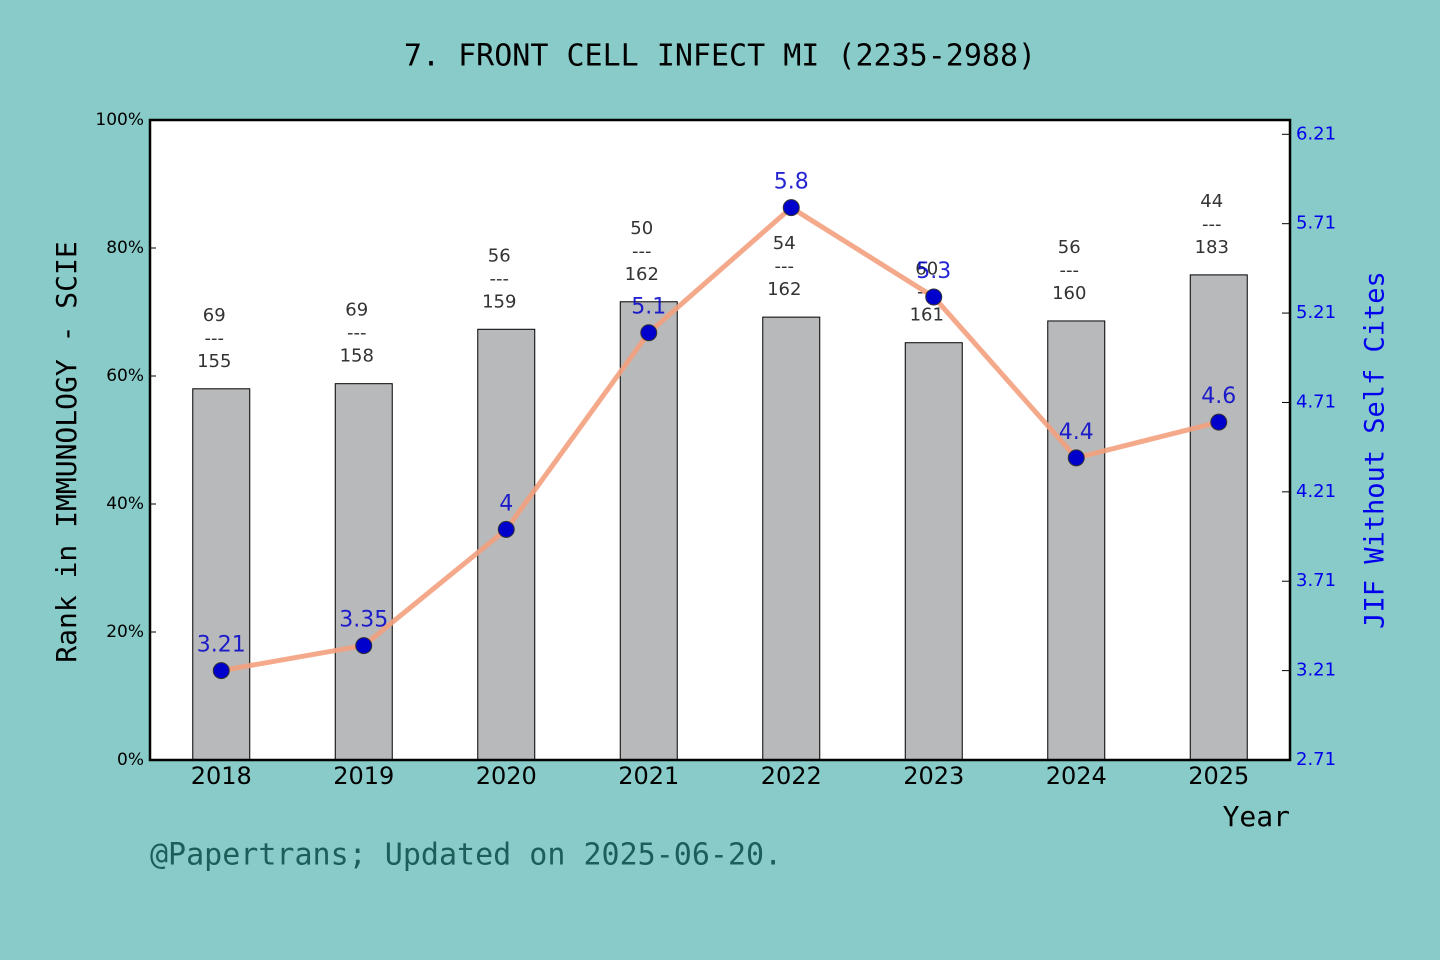 This screenshot has width=1440, height=960. Describe the element at coordinates (1076, 776) in the screenshot. I see `x-tick-label: 2024` at that location.